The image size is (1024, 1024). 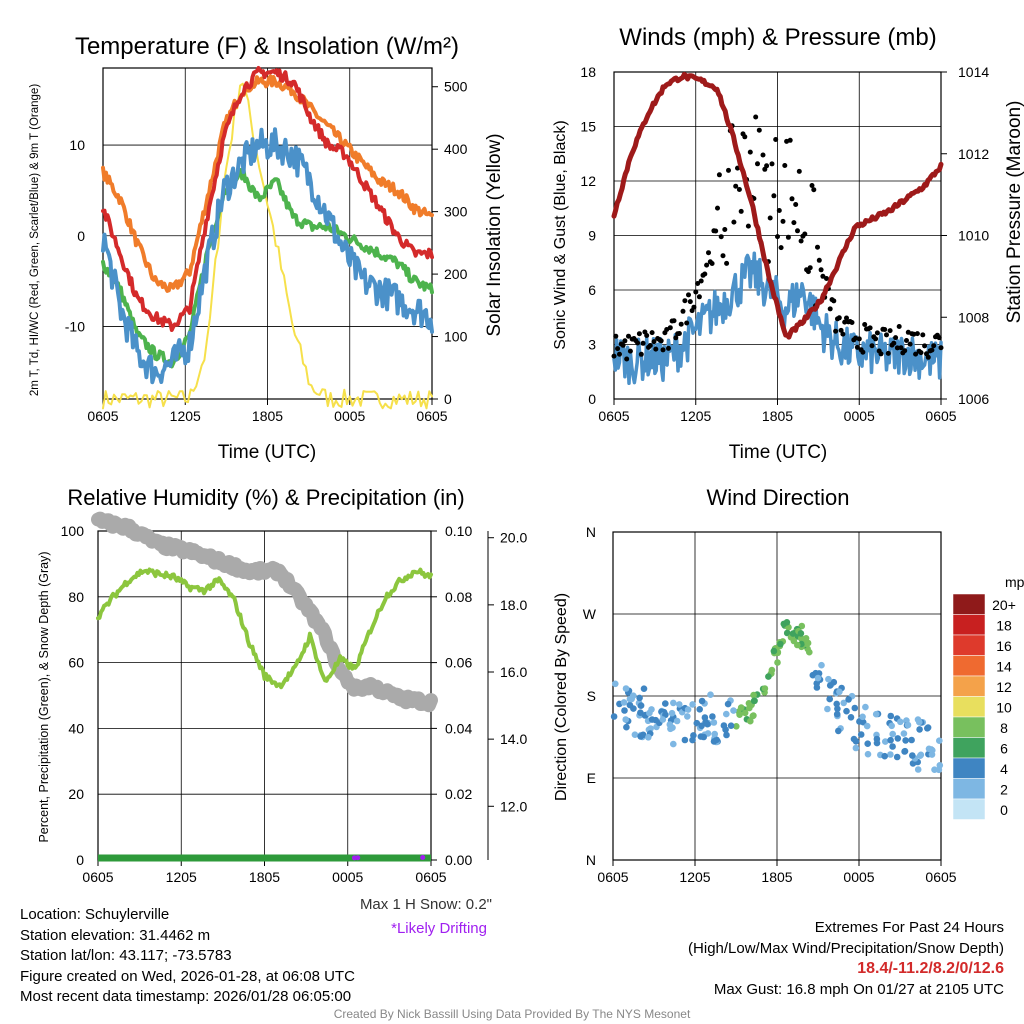 I want to click on wind-ytick-label: 9, so click(x=592, y=236).